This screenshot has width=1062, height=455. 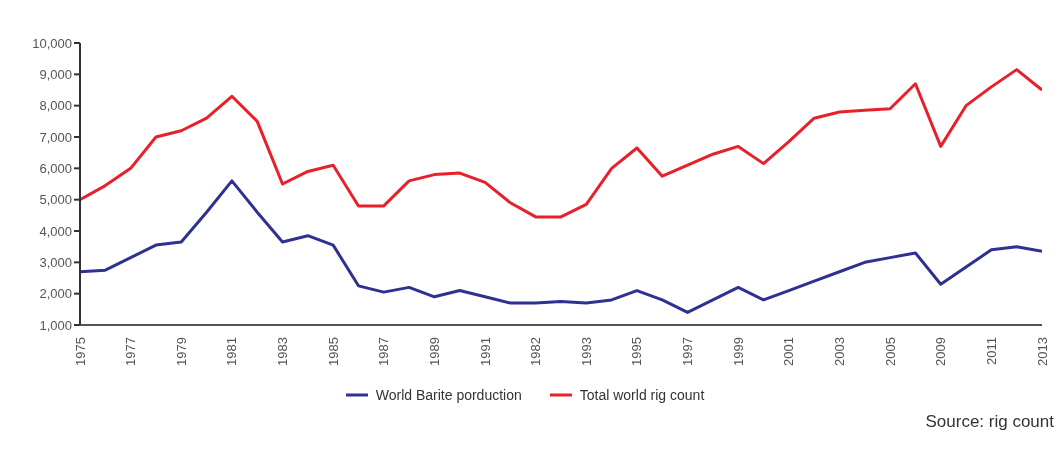 What do you see at coordinates (1042, 351) in the screenshot?
I see `x-tick-label: 2013` at bounding box center [1042, 351].